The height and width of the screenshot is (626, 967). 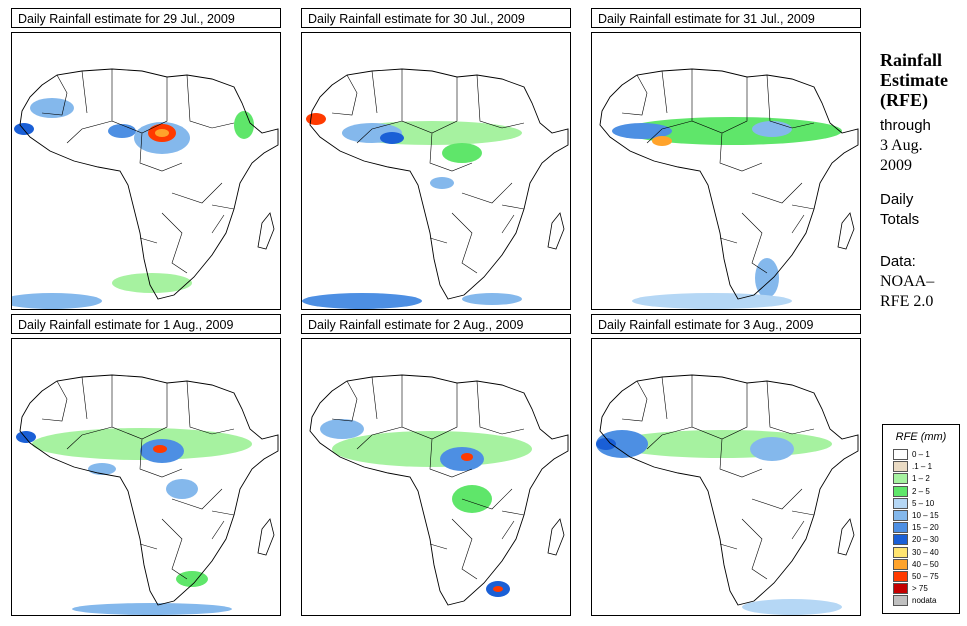 I want to click on data-line-3: RFE 2.0, so click(x=907, y=301).